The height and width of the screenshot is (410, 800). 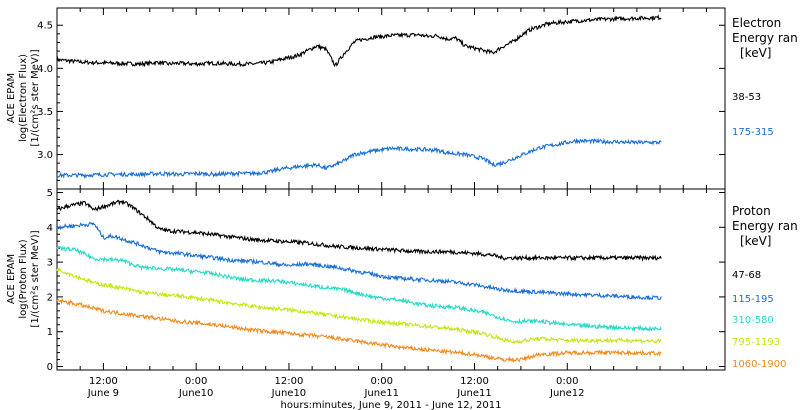 What do you see at coordinates (35, 97) in the screenshot?
I see `electron-ylabel-line3: [1/(cm²s ster MeV)]` at bounding box center [35, 97].